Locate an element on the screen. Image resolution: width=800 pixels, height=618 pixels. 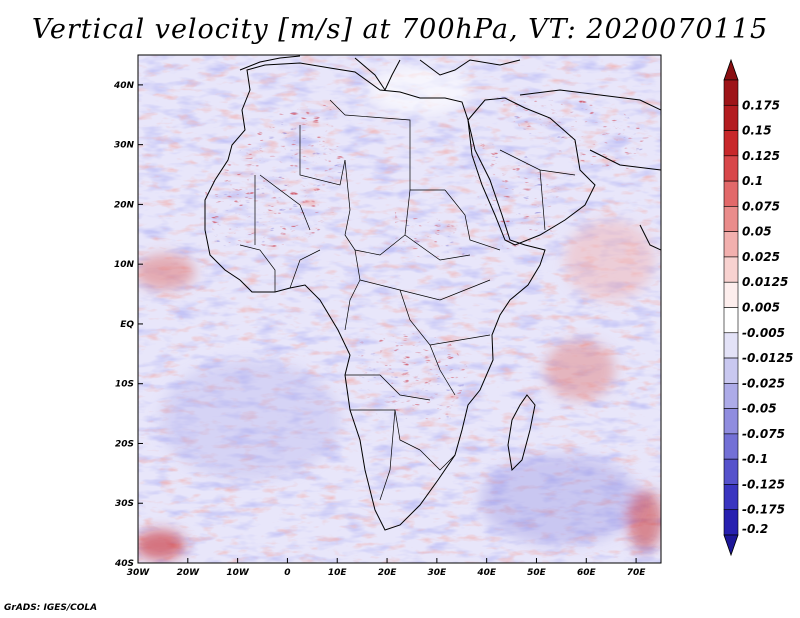
lat-tick-label: 40N is located at coordinates (124, 86).